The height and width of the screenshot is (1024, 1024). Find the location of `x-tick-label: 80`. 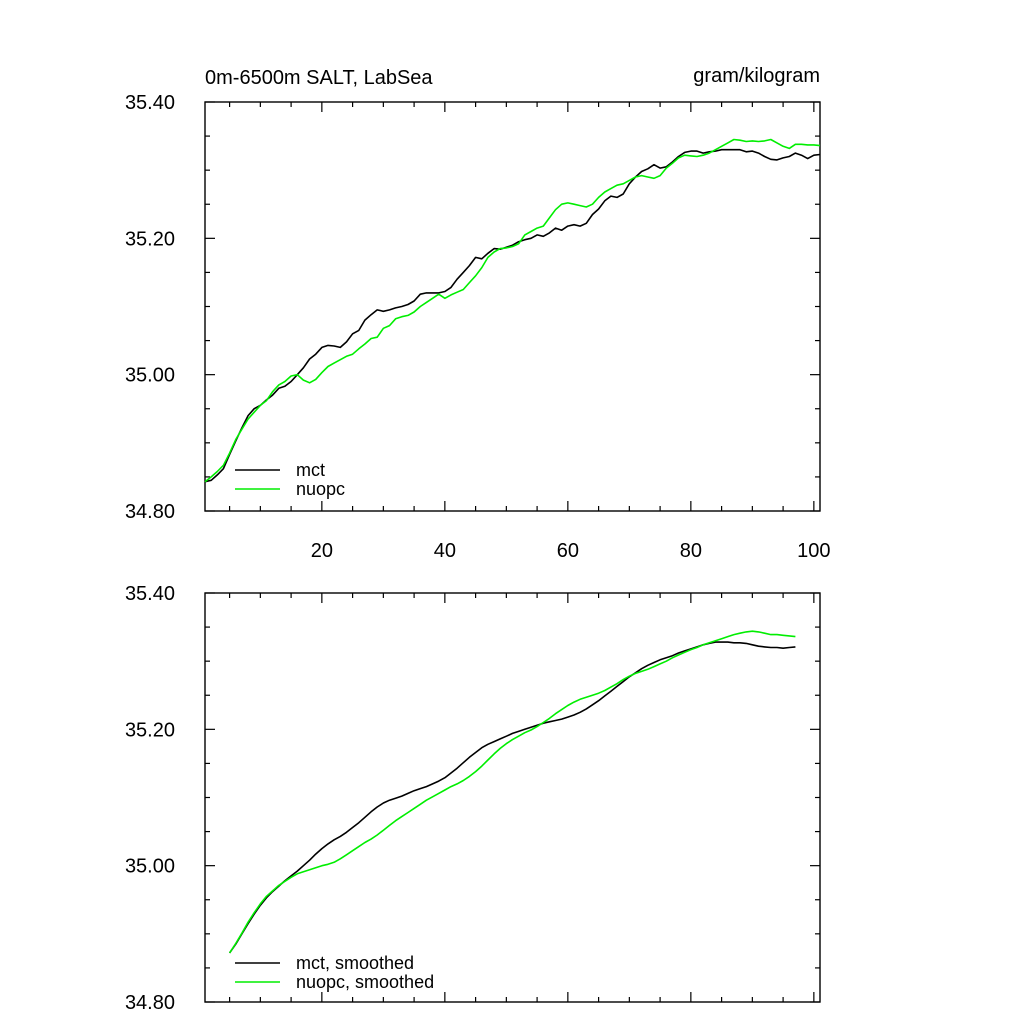

x-tick-label: 80 is located at coordinates (691, 551).